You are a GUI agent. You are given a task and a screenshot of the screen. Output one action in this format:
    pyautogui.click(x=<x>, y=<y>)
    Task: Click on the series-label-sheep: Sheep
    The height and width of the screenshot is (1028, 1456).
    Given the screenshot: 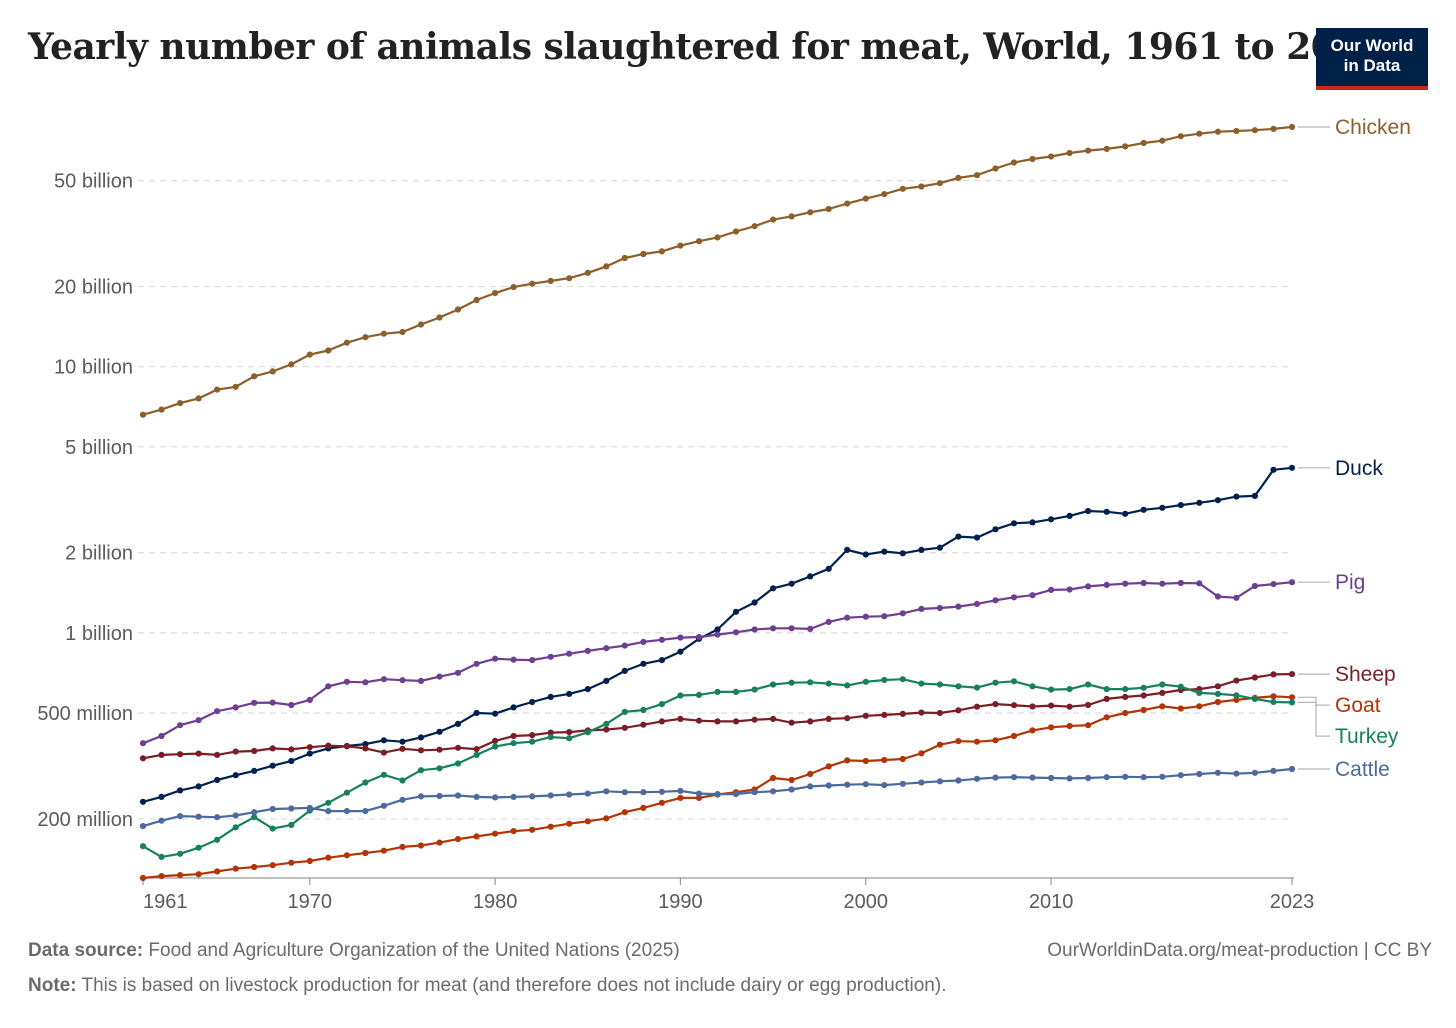 What is the action you would take?
    pyautogui.click(x=1365, y=674)
    